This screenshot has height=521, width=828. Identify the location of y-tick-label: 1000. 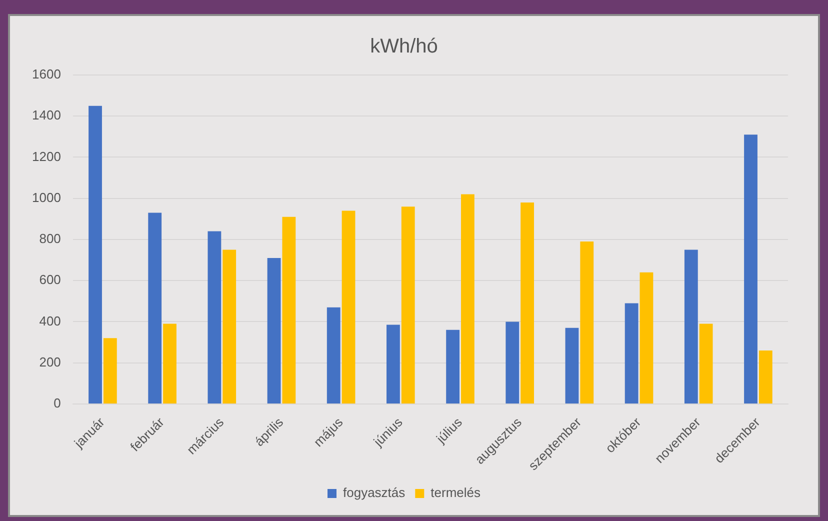
(46, 197).